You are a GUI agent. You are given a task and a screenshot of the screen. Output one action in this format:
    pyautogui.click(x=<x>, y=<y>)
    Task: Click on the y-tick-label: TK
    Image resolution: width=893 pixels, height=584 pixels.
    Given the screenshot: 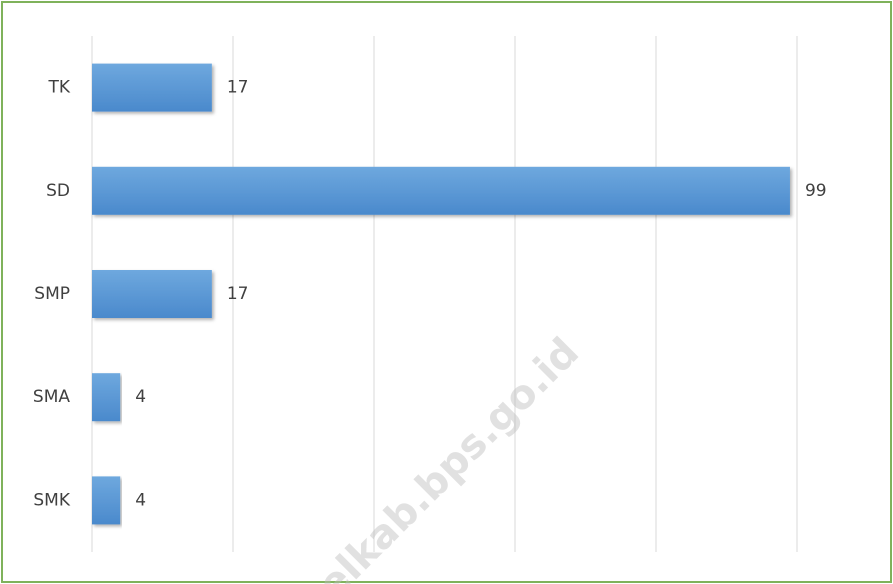 What is the action you would take?
    pyautogui.click(x=58, y=88)
    